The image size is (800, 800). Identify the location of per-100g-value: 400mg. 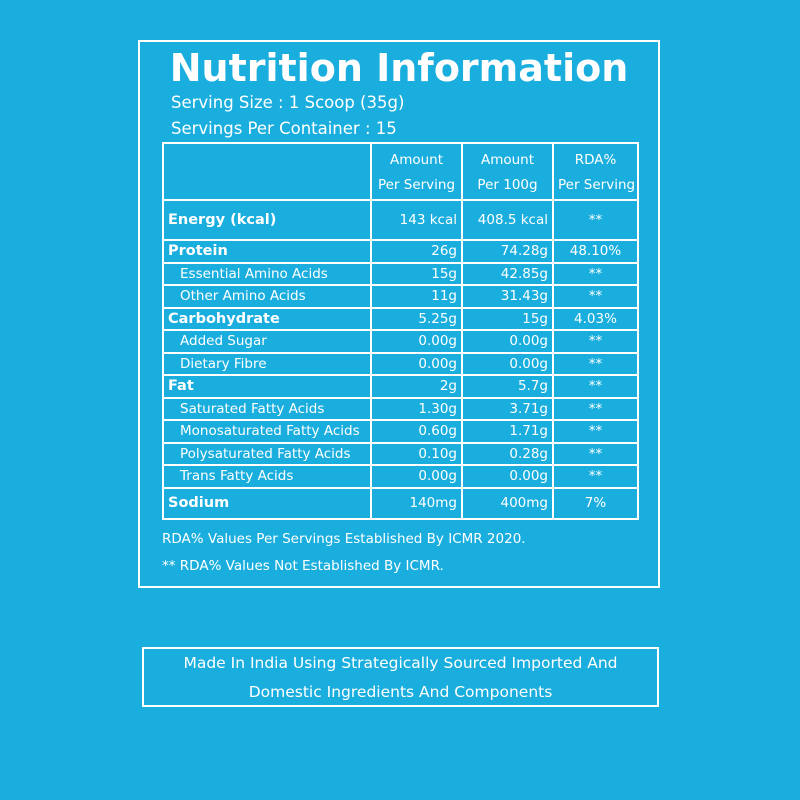
(507, 503).